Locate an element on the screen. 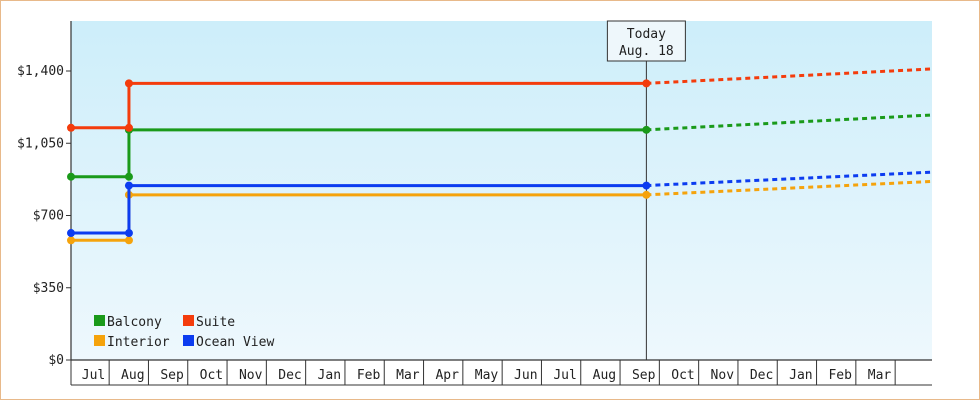 This screenshot has width=980, height=400. legend-item-interior: Interior is located at coordinates (132, 342).